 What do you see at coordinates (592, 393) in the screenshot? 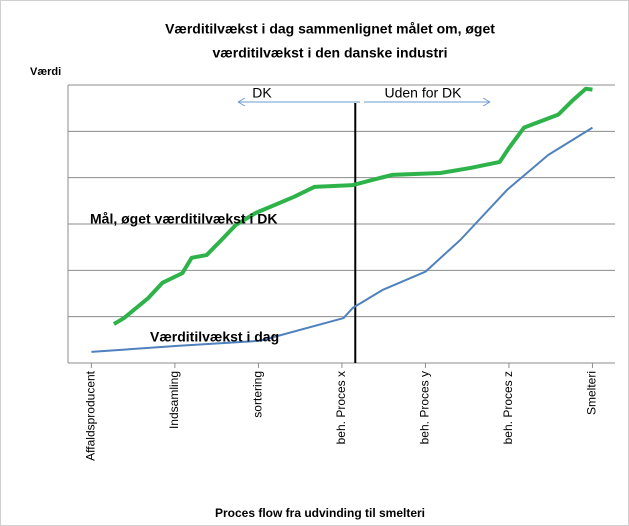
I see `x-tick-label: Smelteri` at bounding box center [592, 393].